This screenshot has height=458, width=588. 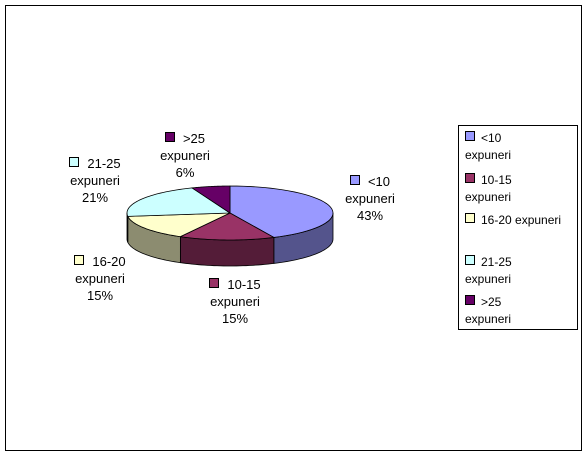 What do you see at coordinates (95, 172) in the screenshot?
I see `data-label-category: 21-25 expuneri` at bounding box center [95, 172].